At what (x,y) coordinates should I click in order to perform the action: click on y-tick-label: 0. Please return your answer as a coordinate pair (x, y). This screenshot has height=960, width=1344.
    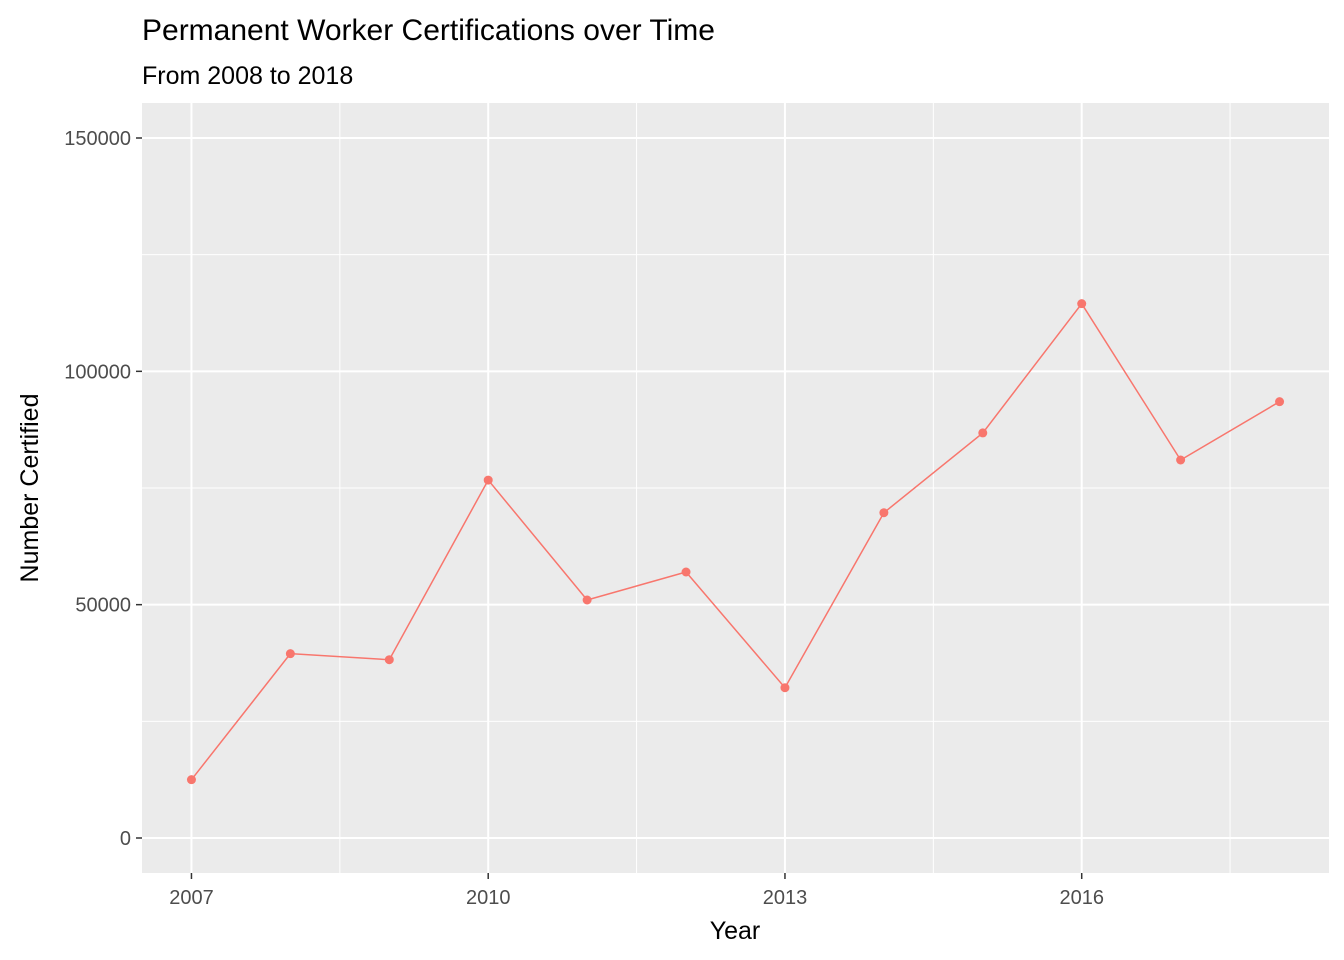
    Looking at the image, I should click on (125, 839).